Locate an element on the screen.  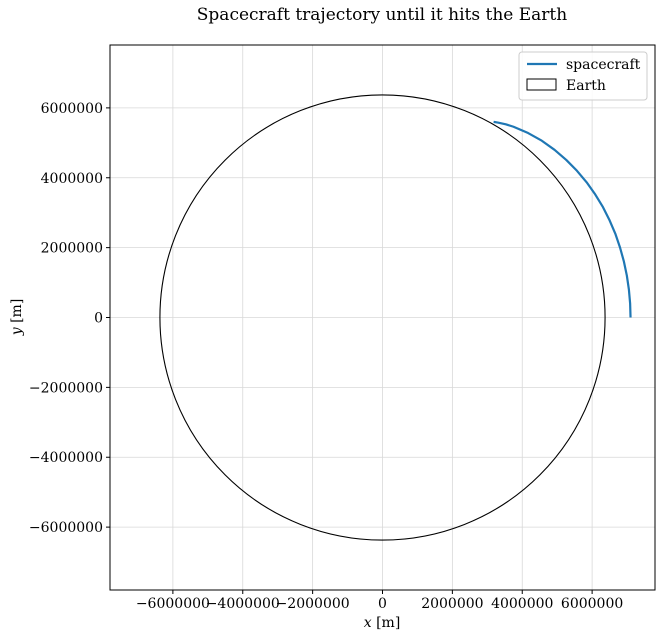
x-tick-label: 6000000 is located at coordinates (592, 604).